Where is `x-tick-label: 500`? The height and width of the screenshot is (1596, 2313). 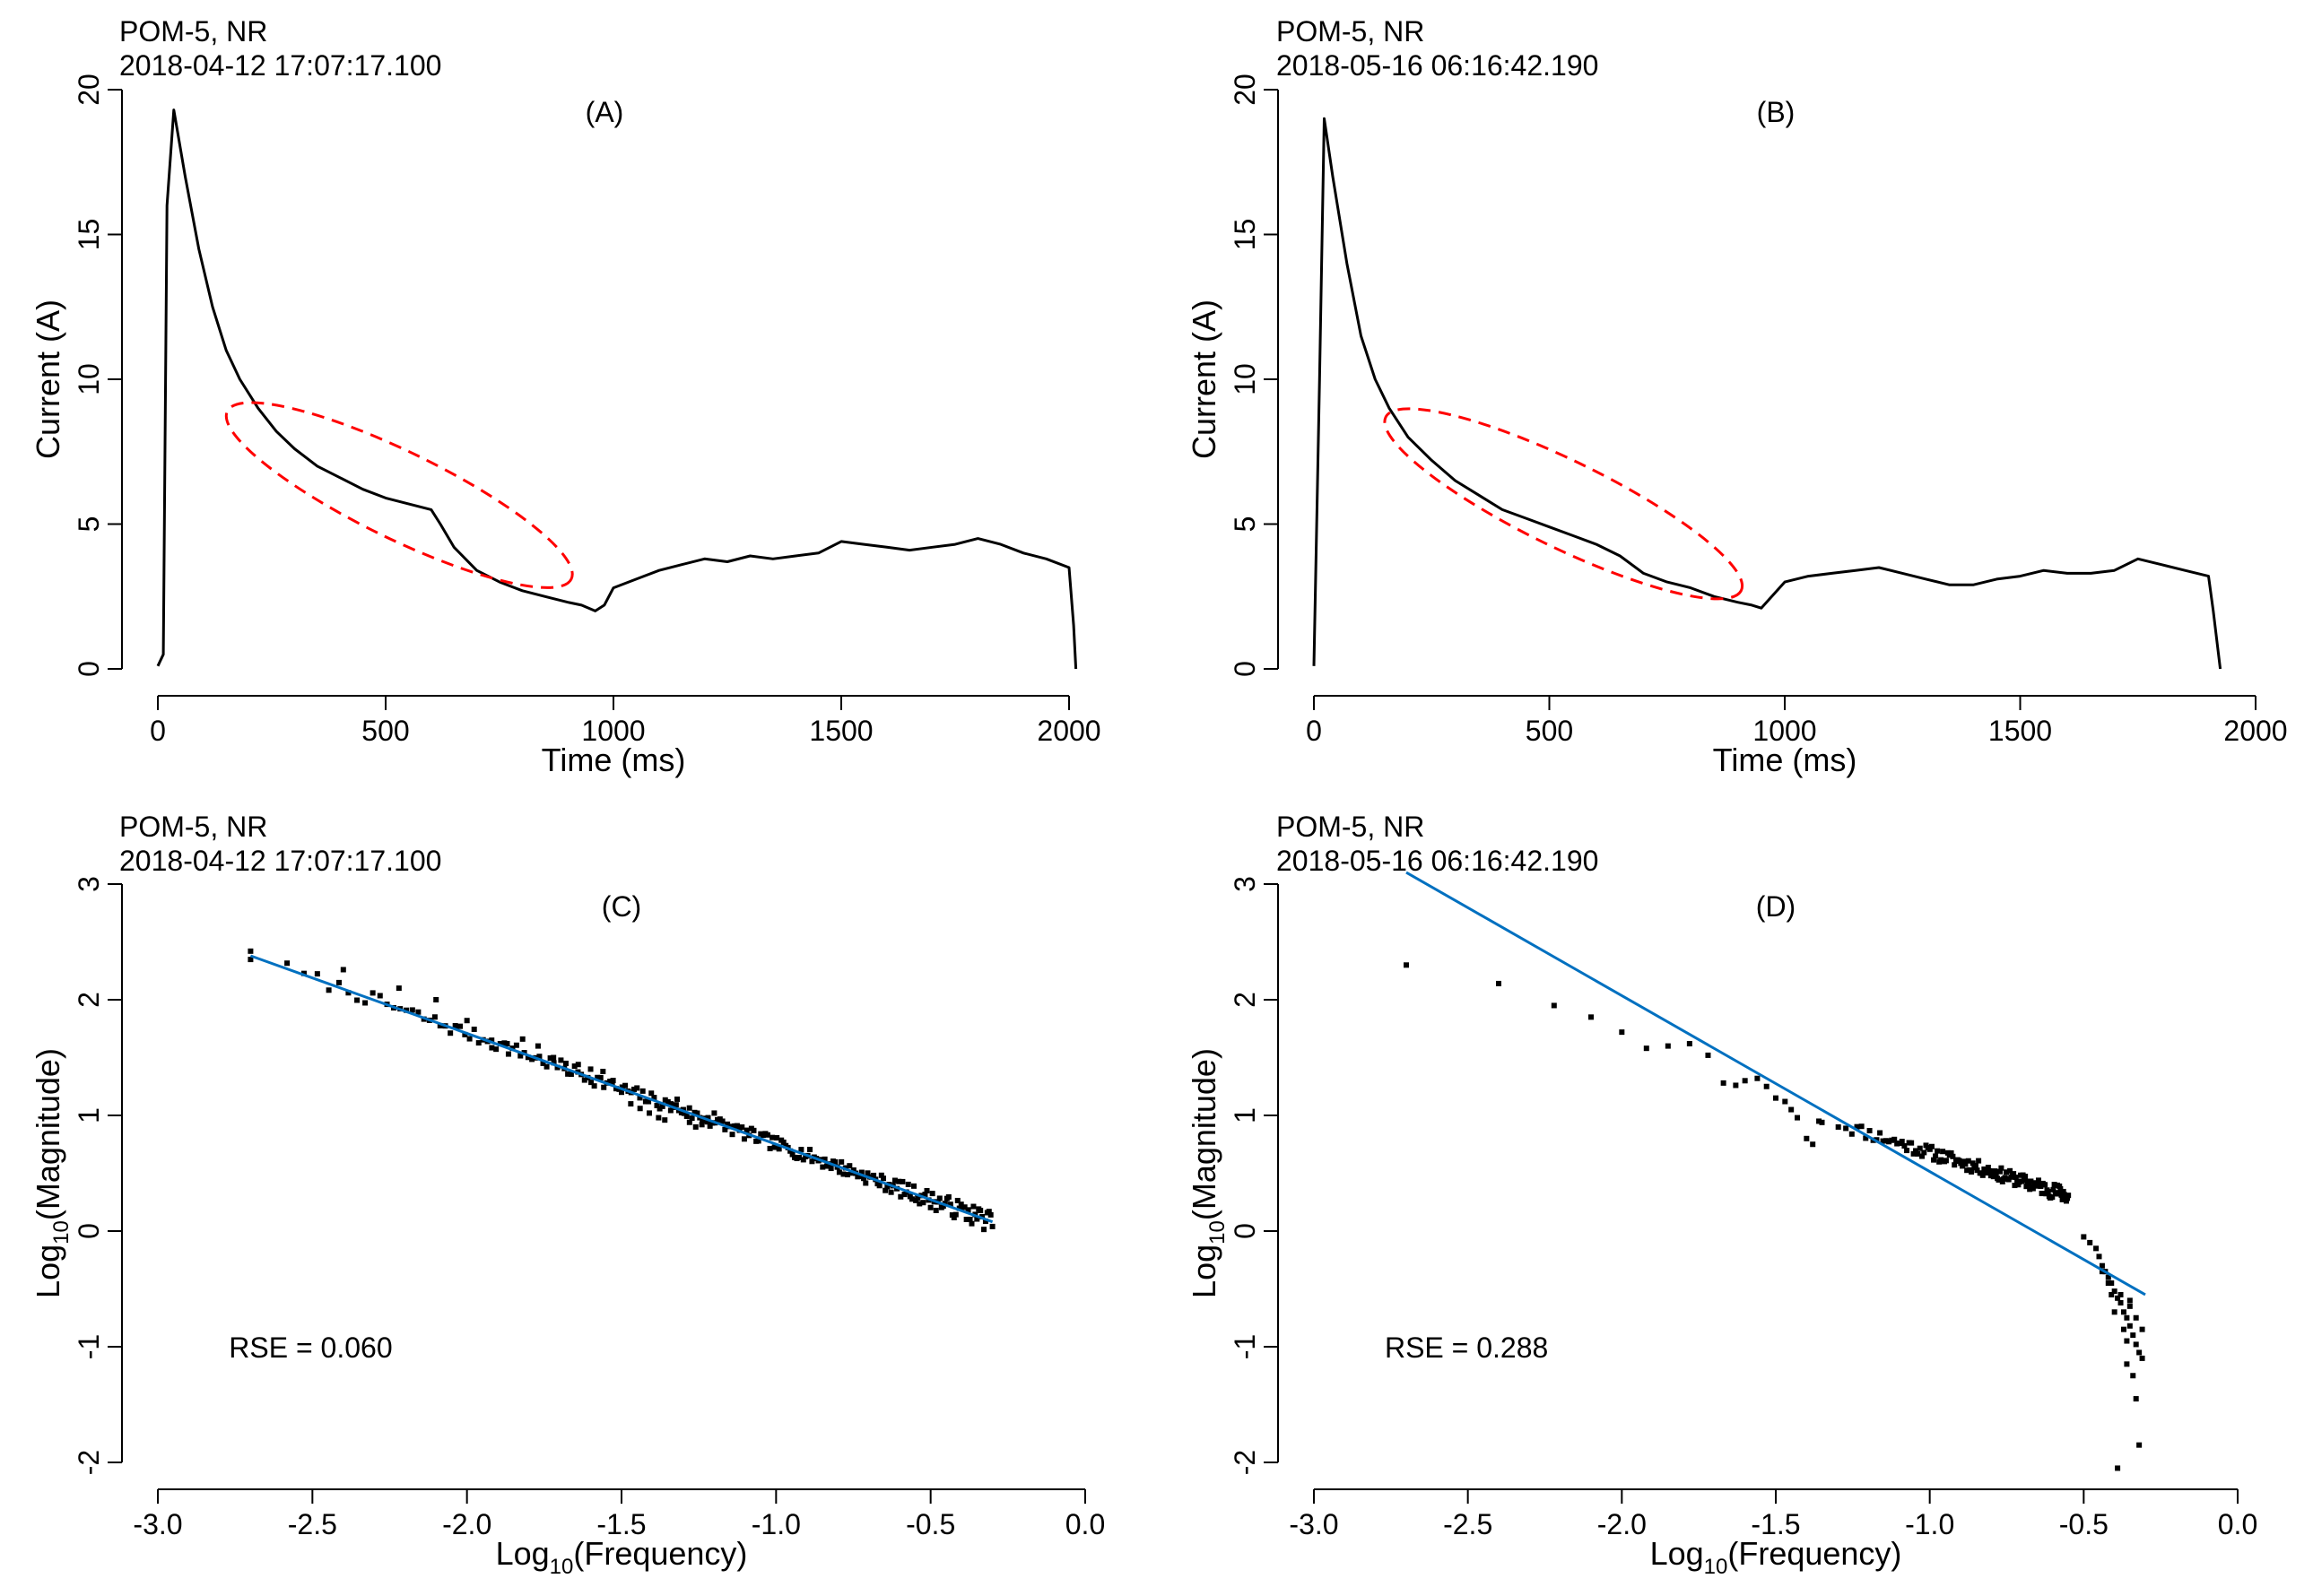
x-tick-label: 500 is located at coordinates (385, 731).